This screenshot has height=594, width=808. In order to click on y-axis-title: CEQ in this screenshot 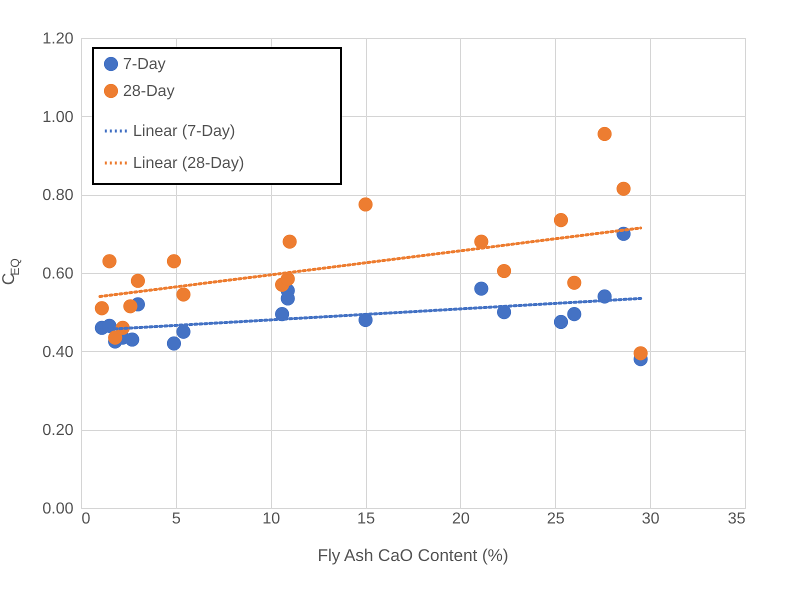, I will do `click(11, 272)`.